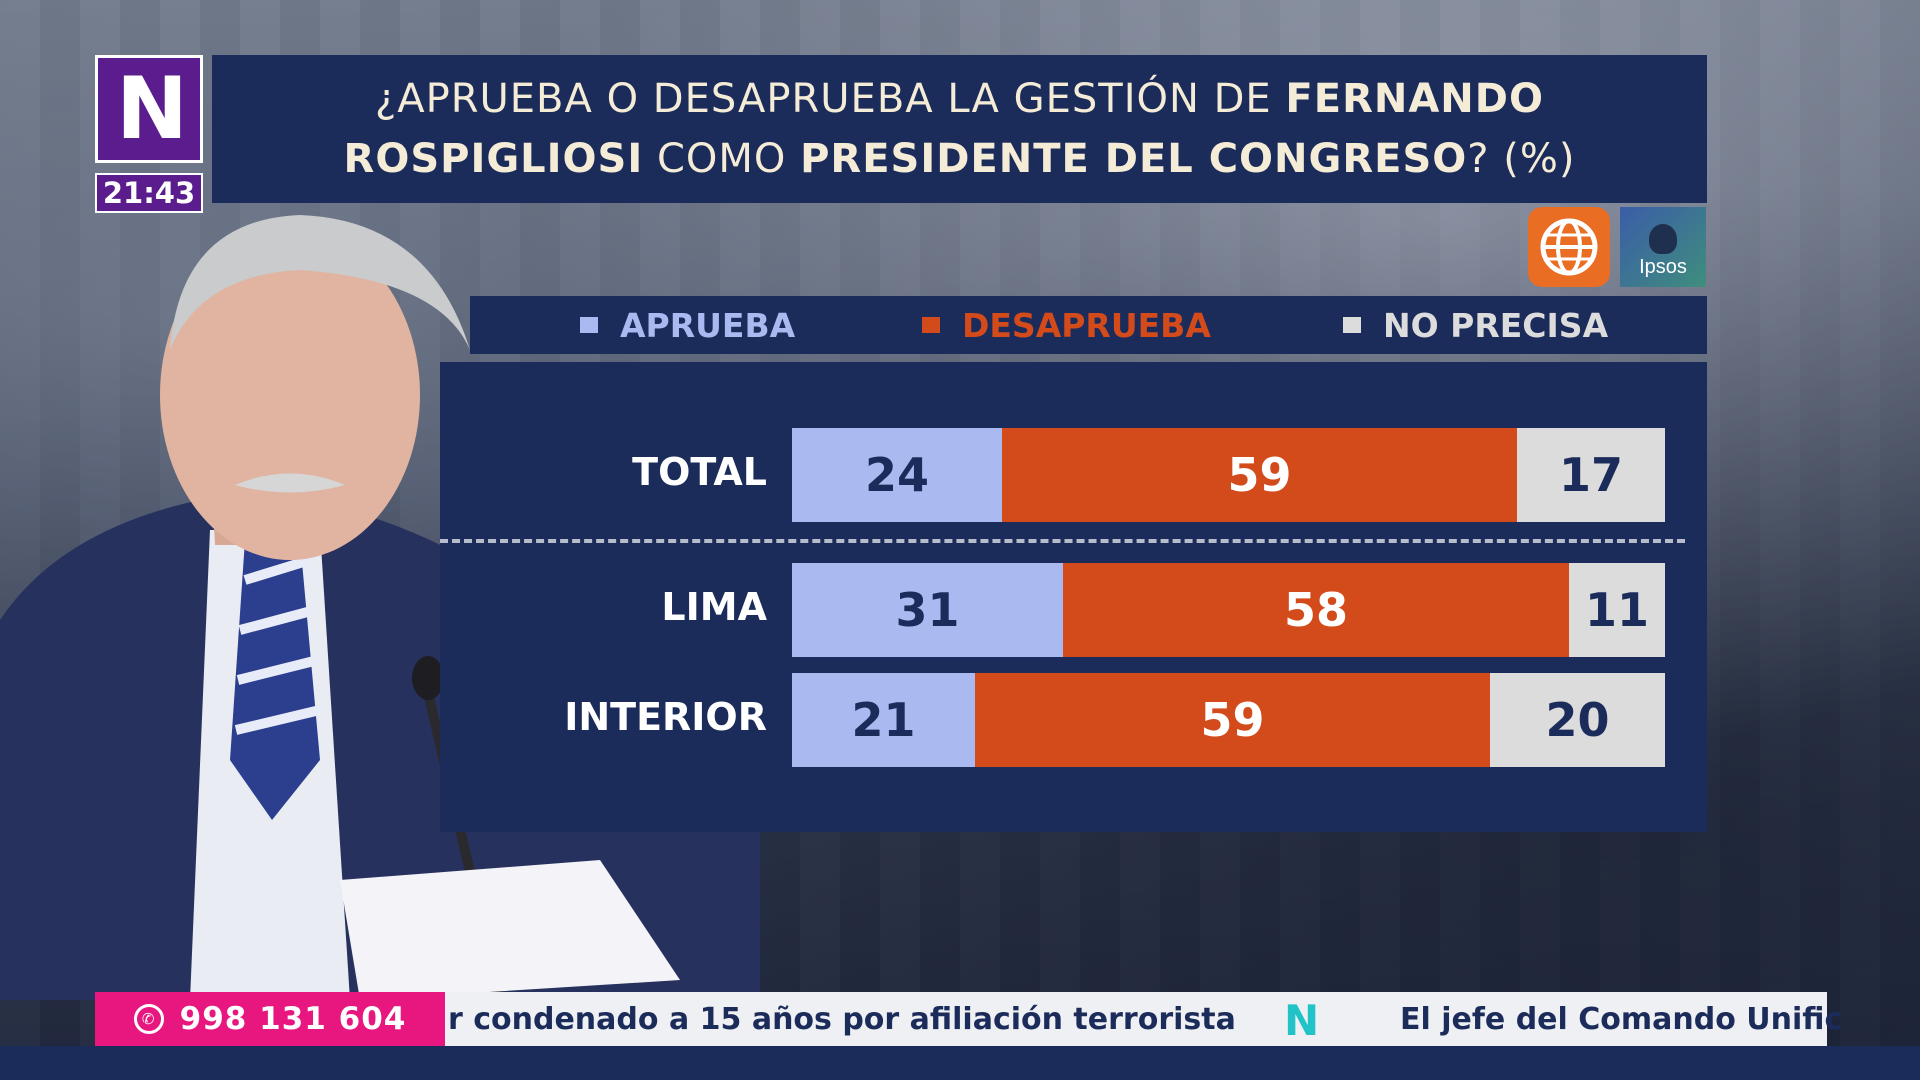  I want to click on ipsos-head-icon, so click(1663, 239).